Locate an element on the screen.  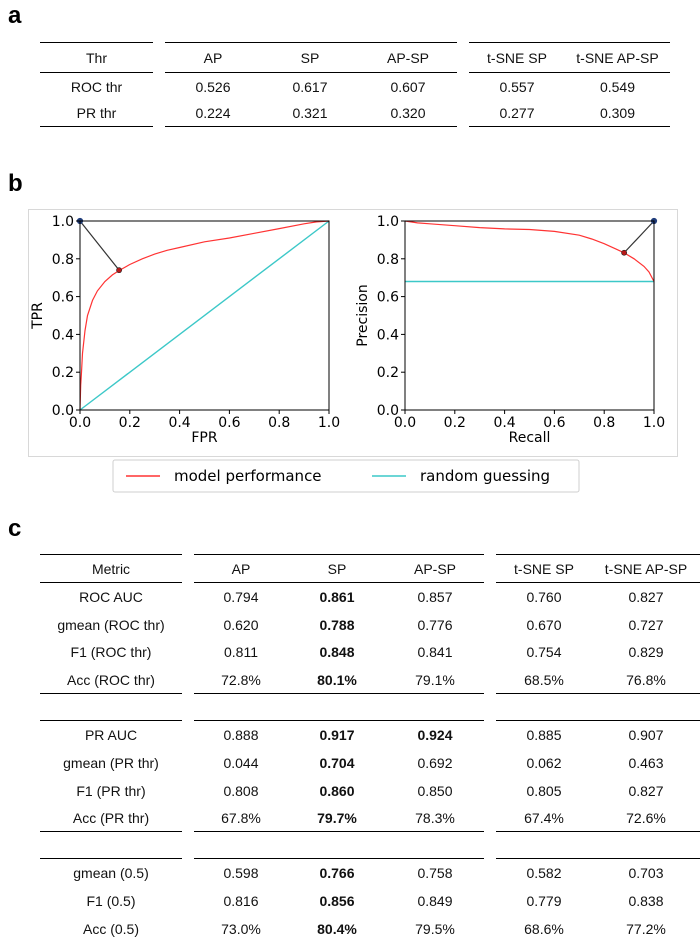
table-cell: 0.582 is located at coordinates (544, 873).